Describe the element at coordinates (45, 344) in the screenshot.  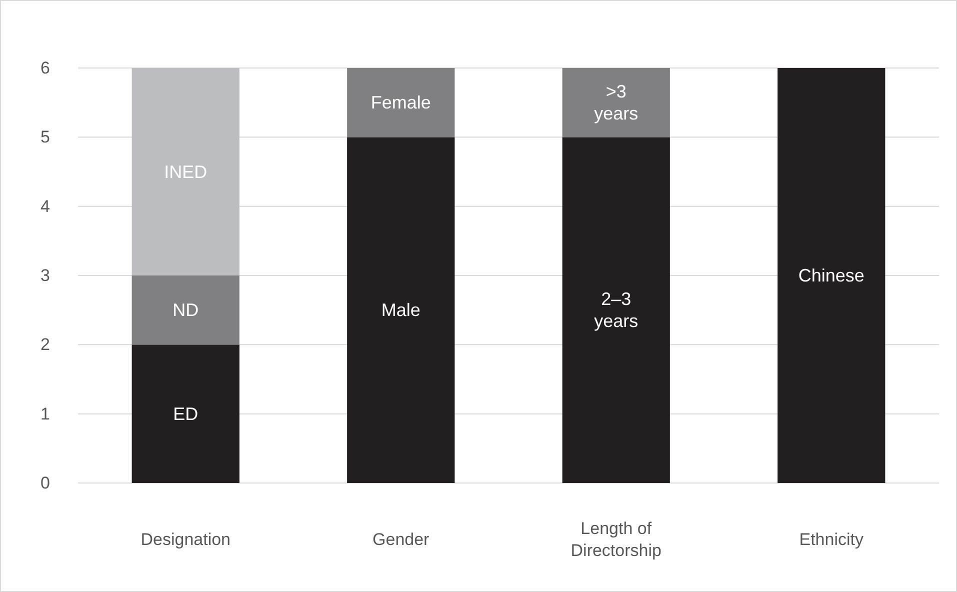
I see `y-tick-label: 2` at that location.